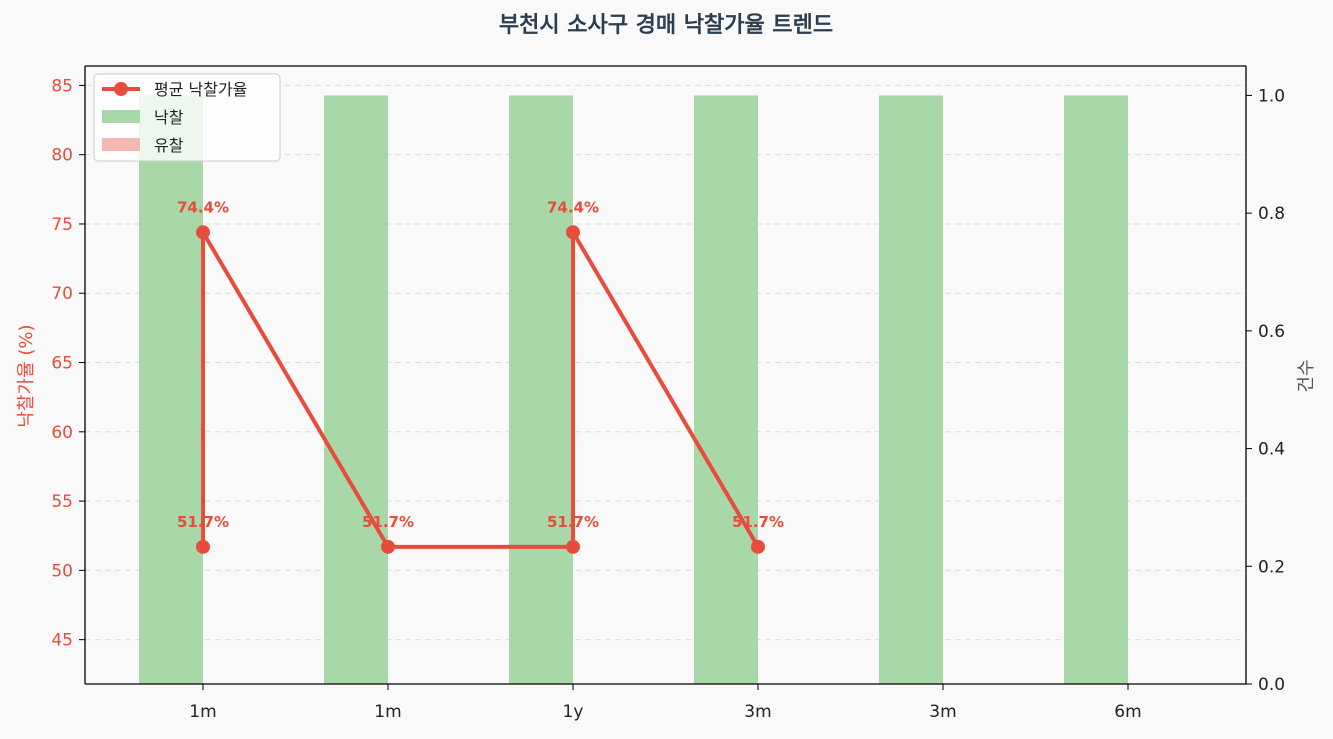  I want to click on y-right-tick-label: 0.0, so click(1271, 685).